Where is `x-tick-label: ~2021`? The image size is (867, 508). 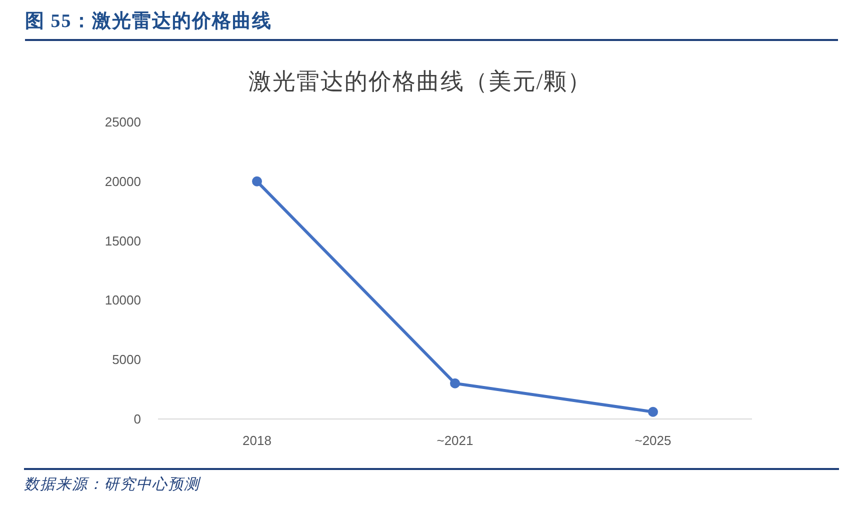 x-tick-label: ~2021 is located at coordinates (455, 440).